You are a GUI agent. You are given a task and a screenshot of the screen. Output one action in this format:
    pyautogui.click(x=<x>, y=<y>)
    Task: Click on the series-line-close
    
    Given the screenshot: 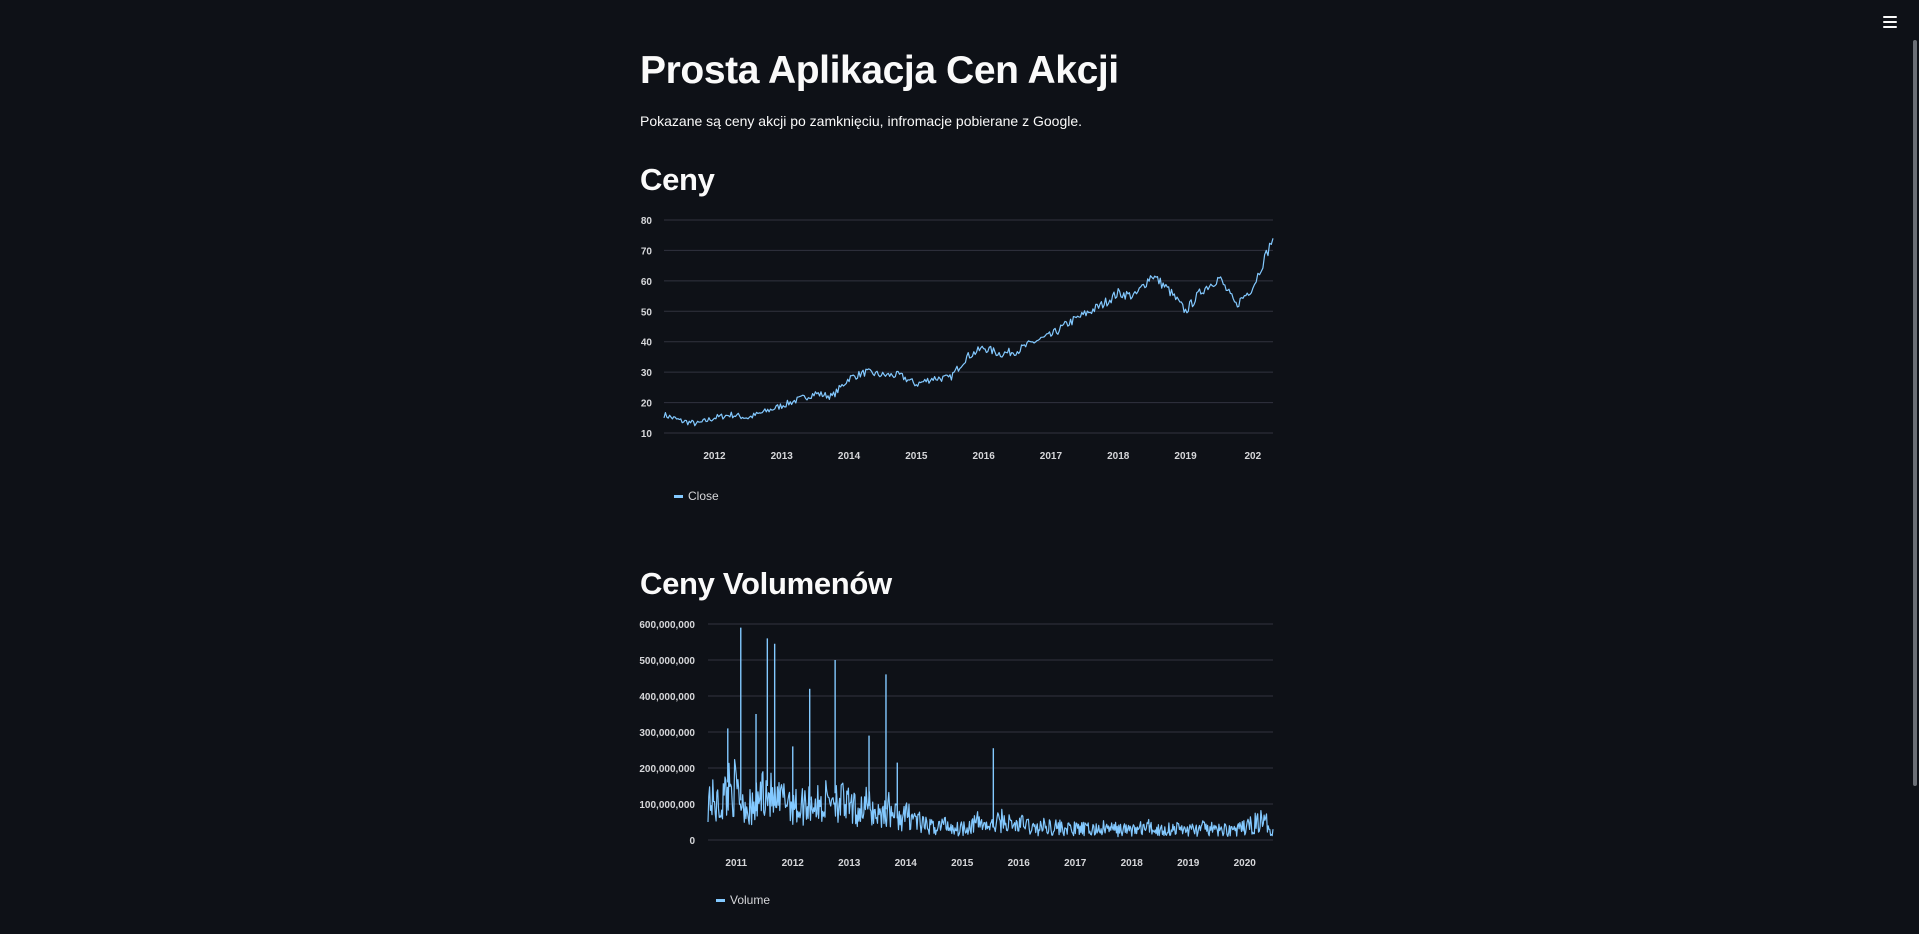 What is the action you would take?
    pyautogui.click(x=968, y=332)
    